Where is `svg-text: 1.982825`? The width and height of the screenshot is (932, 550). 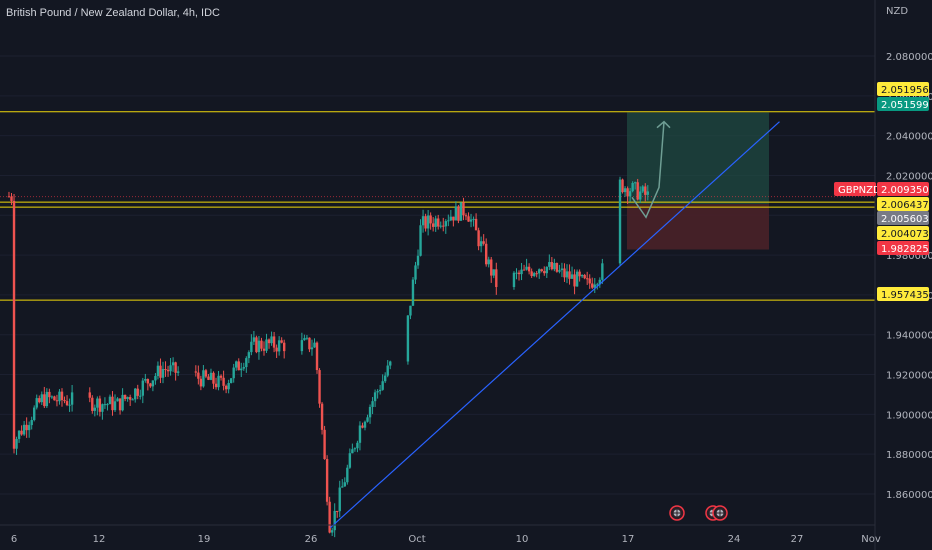 svg-text: 1.982825 is located at coordinates (905, 249).